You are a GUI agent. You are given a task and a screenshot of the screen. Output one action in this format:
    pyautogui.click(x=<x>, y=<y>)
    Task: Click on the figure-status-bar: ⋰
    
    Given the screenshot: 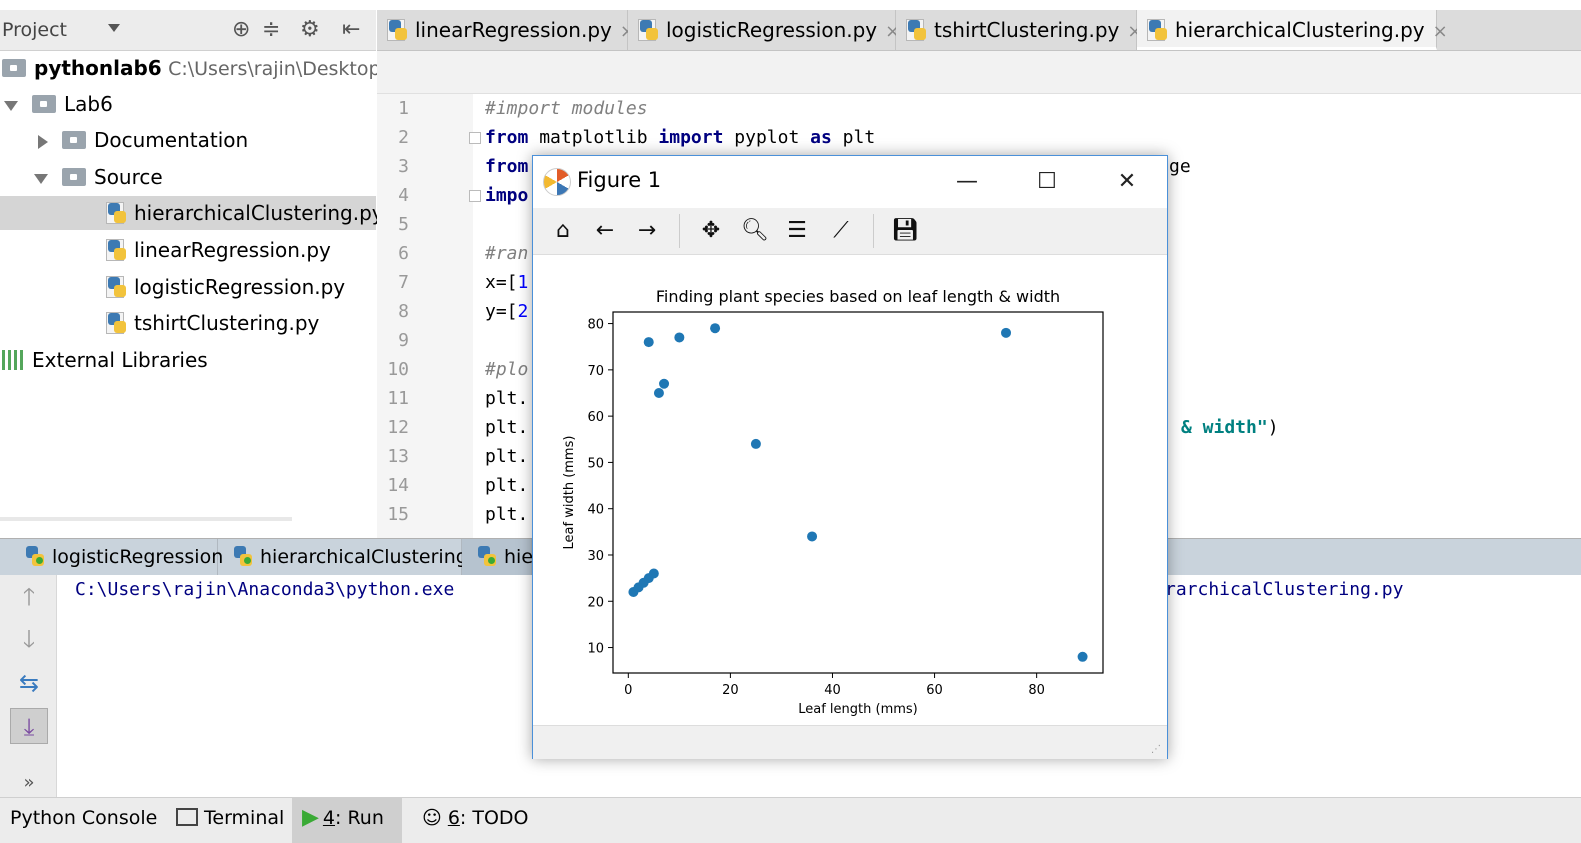 What is the action you would take?
    pyautogui.click(x=850, y=742)
    